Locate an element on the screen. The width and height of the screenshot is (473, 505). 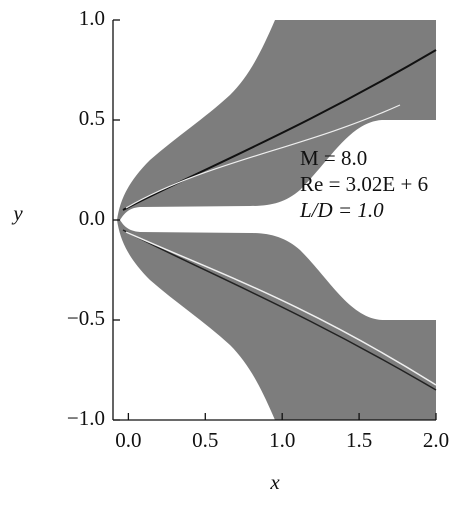
y-tick-label: −0.5 is located at coordinates (86, 318).